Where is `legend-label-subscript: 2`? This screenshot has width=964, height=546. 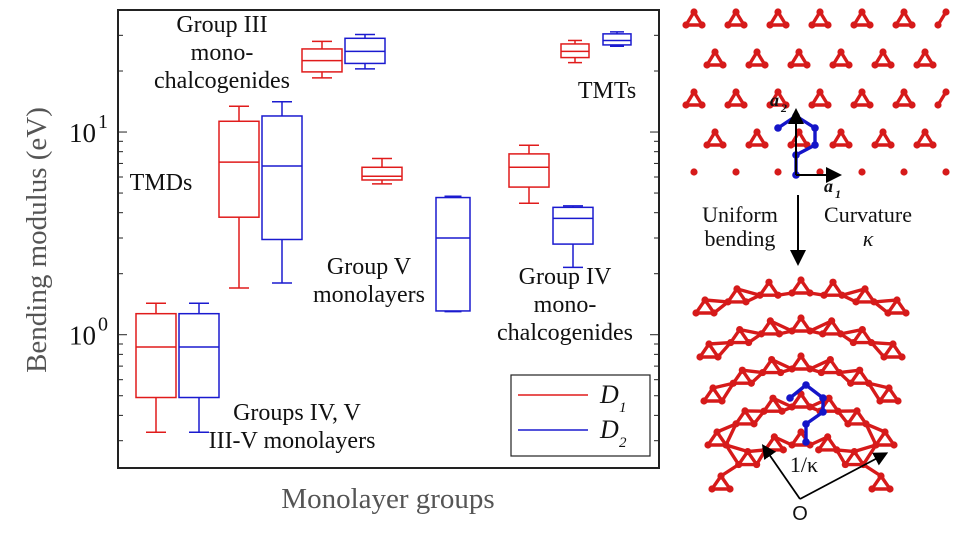
legend-label-subscript: 2 is located at coordinates (623, 443).